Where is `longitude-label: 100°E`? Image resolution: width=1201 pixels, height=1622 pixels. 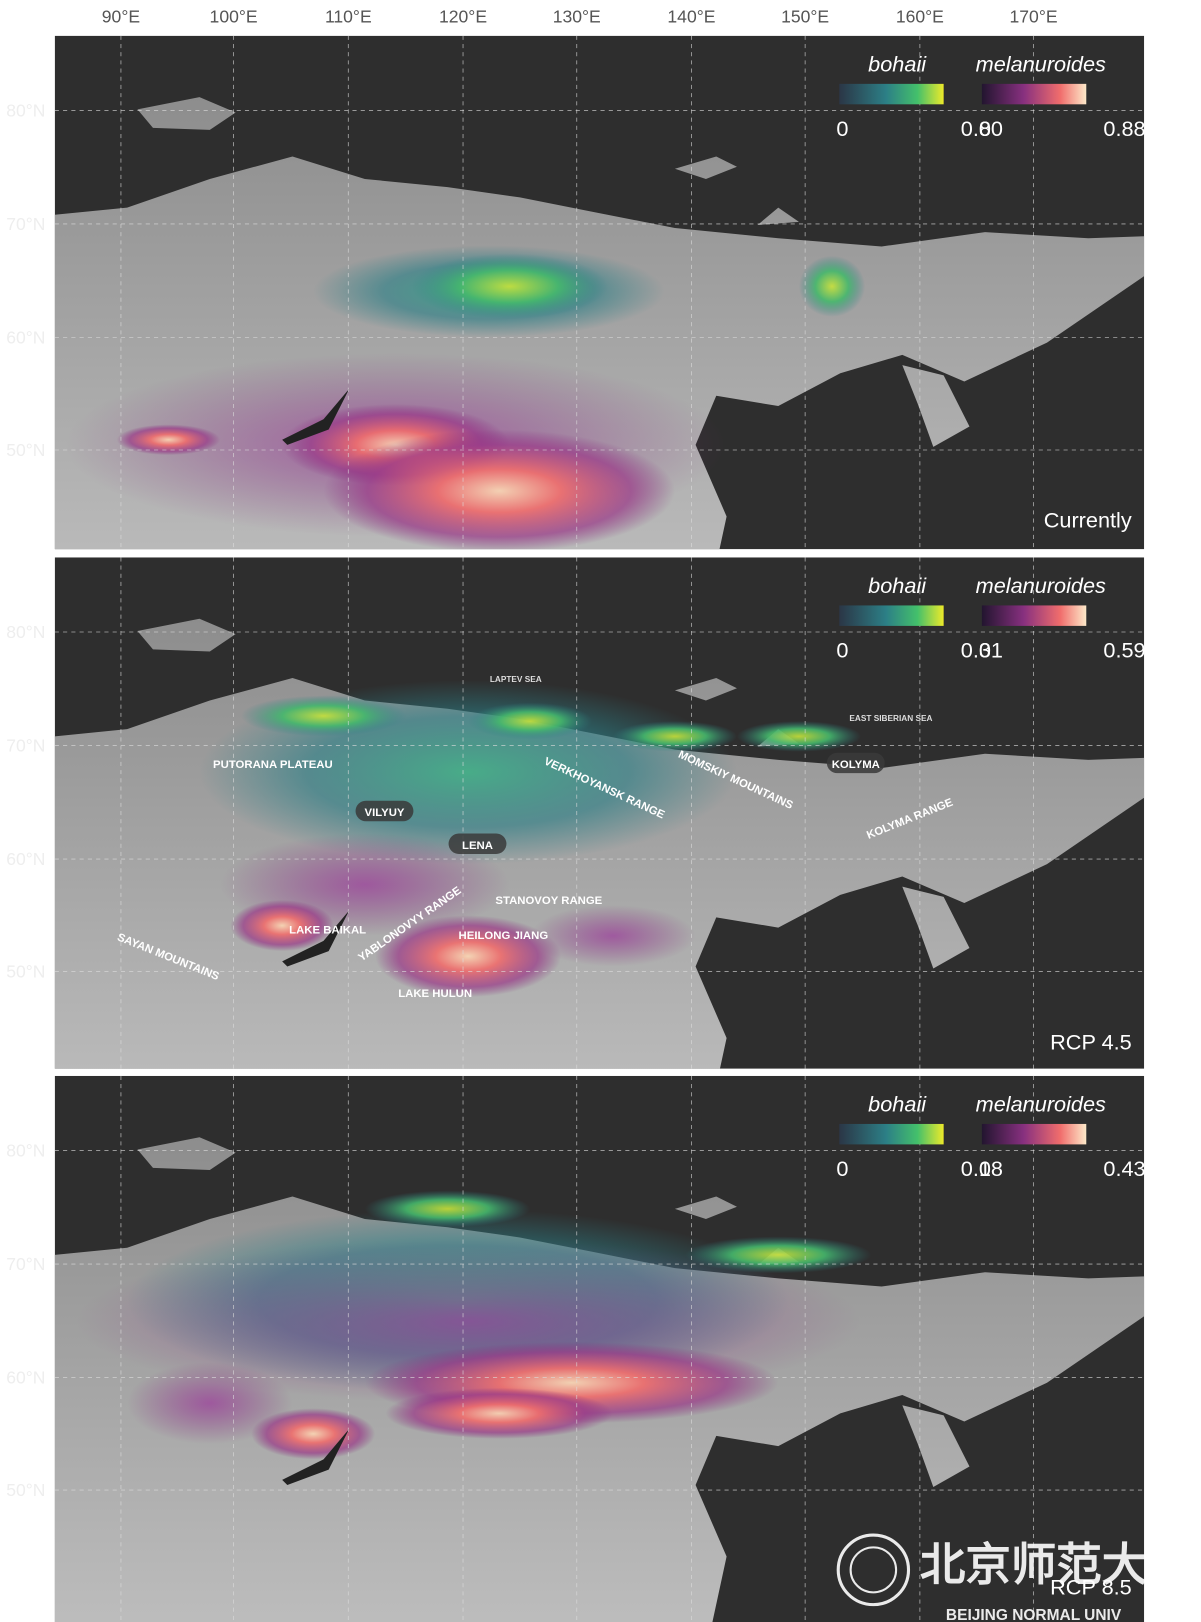 longitude-label: 100°E is located at coordinates (234, 17).